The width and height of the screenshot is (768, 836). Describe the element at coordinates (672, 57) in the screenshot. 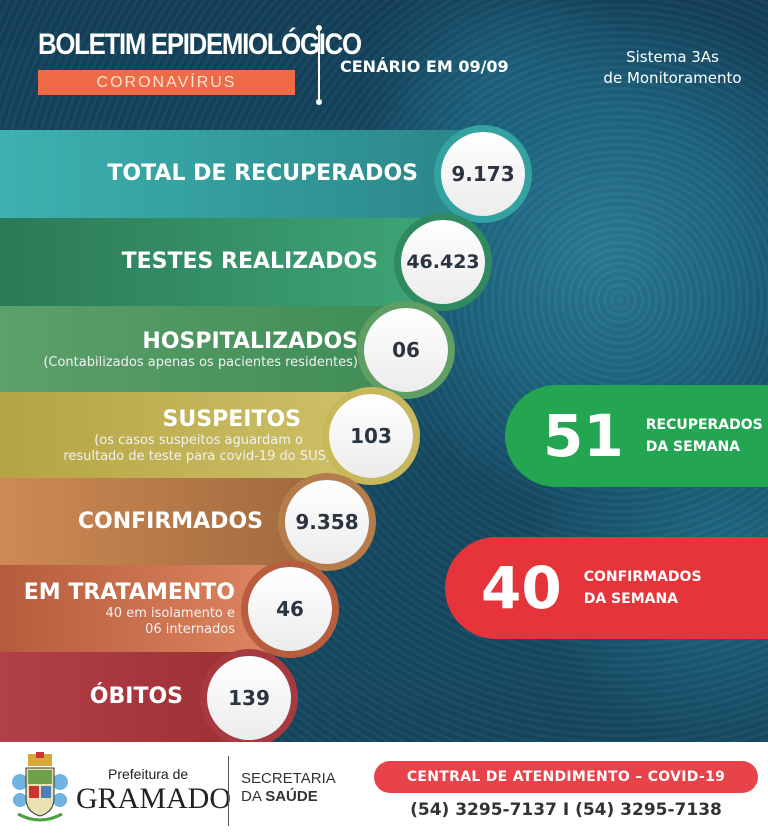

I see `system-line1: Sistema 3As` at that location.